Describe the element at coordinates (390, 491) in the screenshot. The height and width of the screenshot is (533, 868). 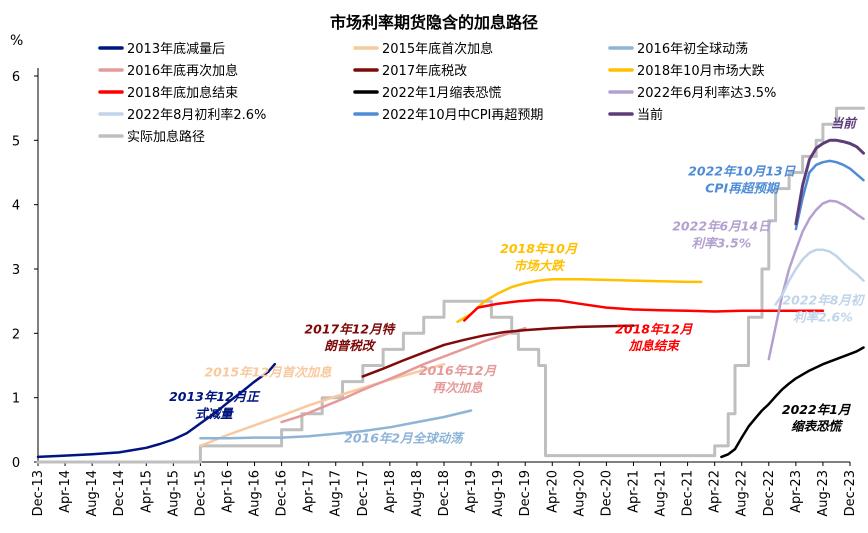
I see `x-tick-label: Apr-18` at that location.